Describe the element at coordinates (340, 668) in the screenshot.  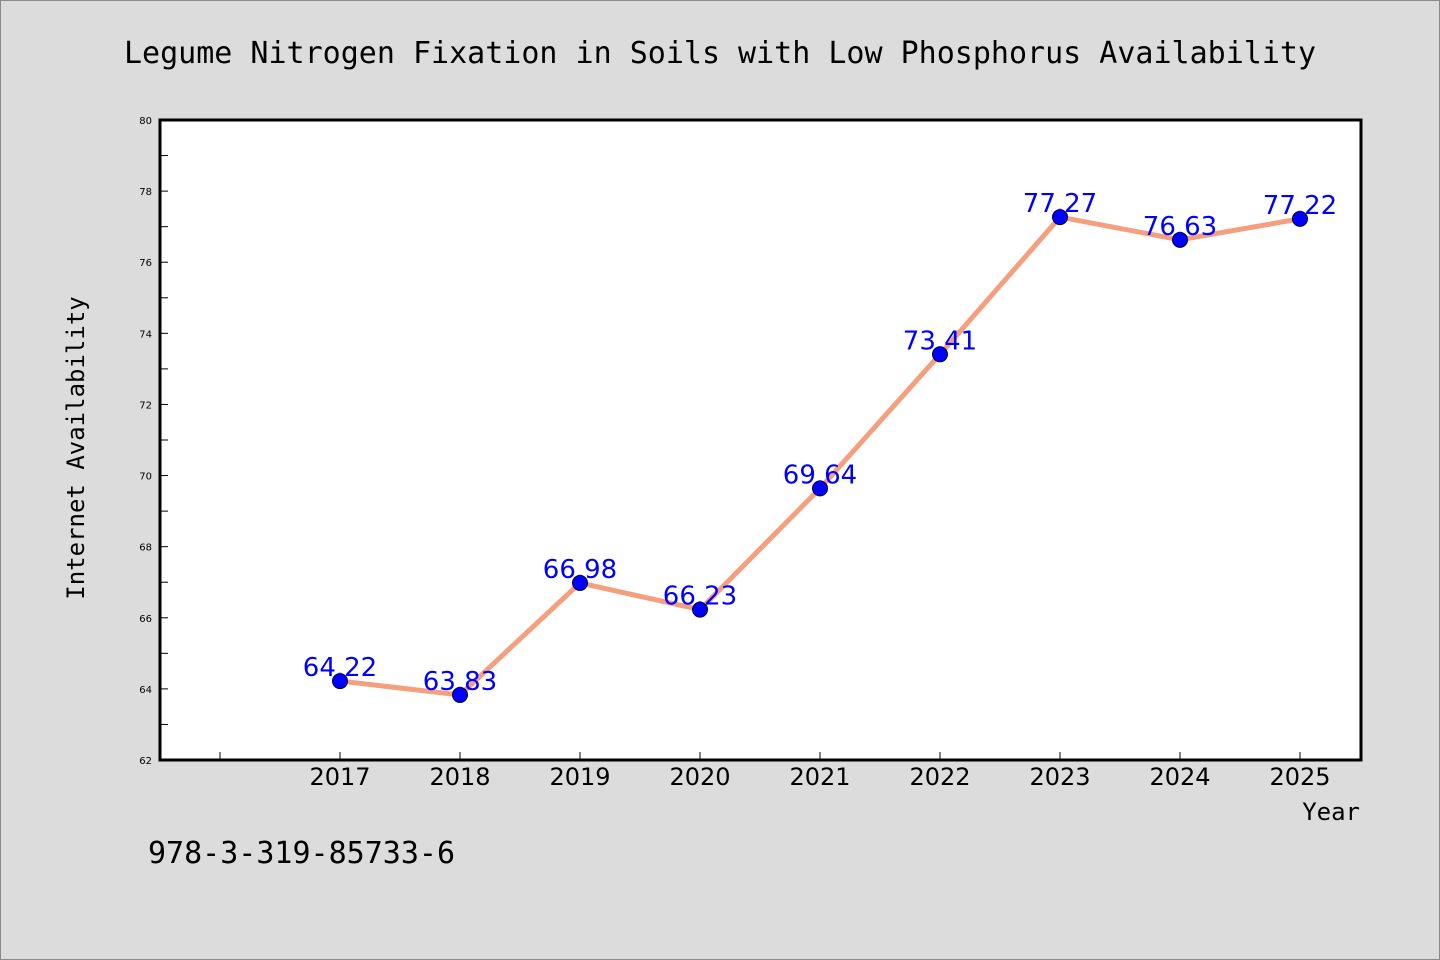
I see `data-label: 64.22` at that location.